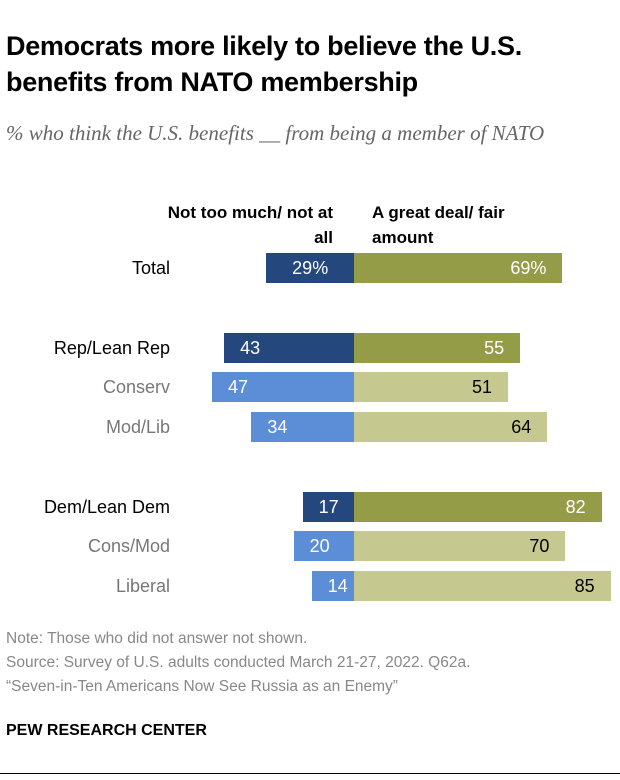  Describe the element at coordinates (136, 387) in the screenshot. I see `row-label: Conserv` at that location.